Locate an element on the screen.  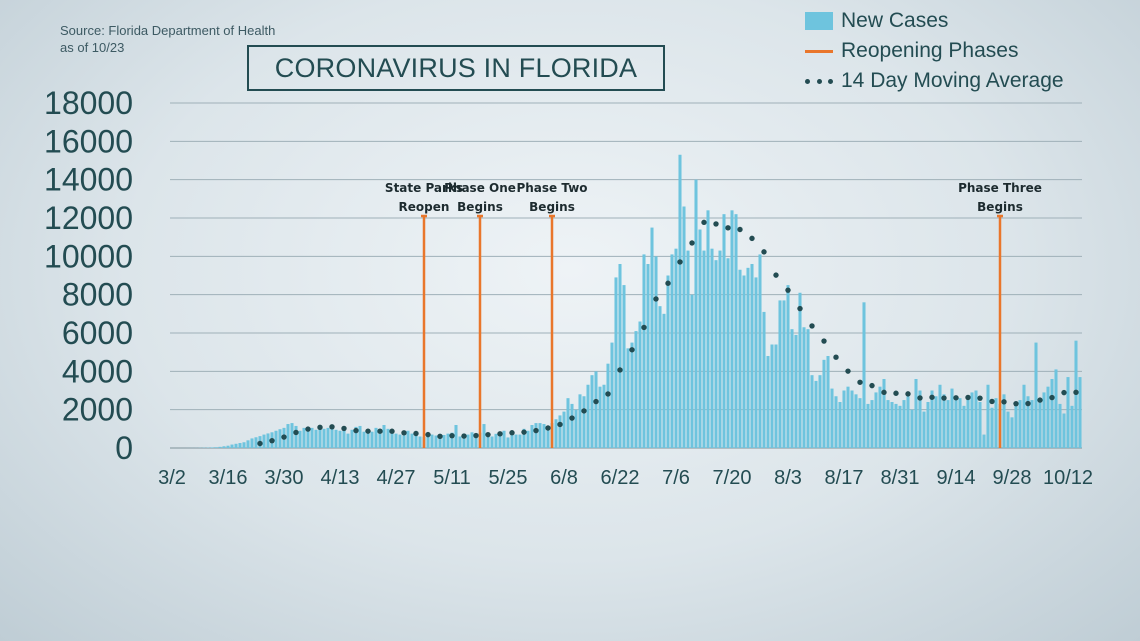
legend-swatch-line is located at coordinates (819, 51).